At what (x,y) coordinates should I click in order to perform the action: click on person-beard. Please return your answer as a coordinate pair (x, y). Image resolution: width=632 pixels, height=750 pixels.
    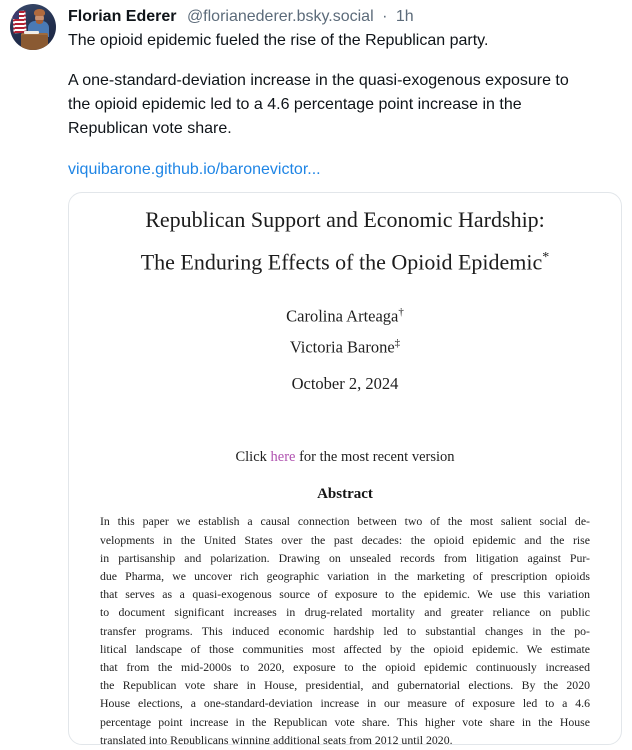
    Looking at the image, I should click on (39, 22).